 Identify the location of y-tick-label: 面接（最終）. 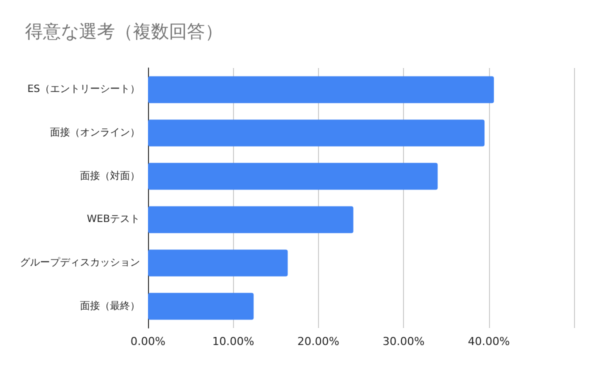
(110, 306).